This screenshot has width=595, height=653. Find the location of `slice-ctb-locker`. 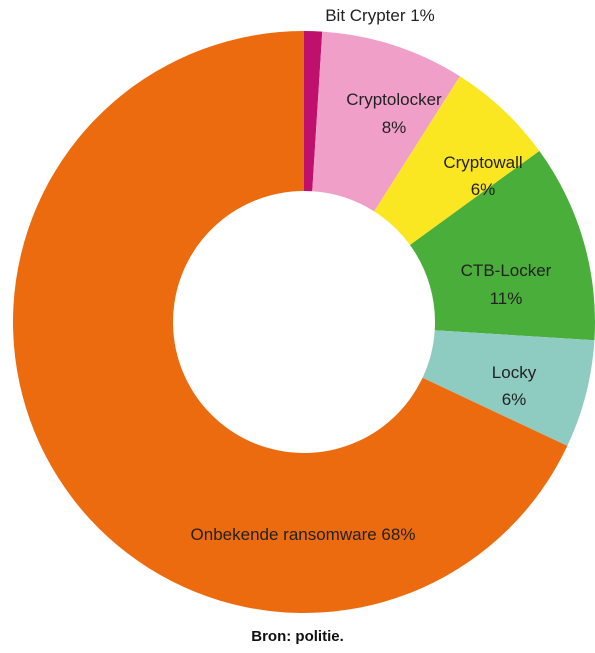

slice-ctb-locker is located at coordinates (502, 245).